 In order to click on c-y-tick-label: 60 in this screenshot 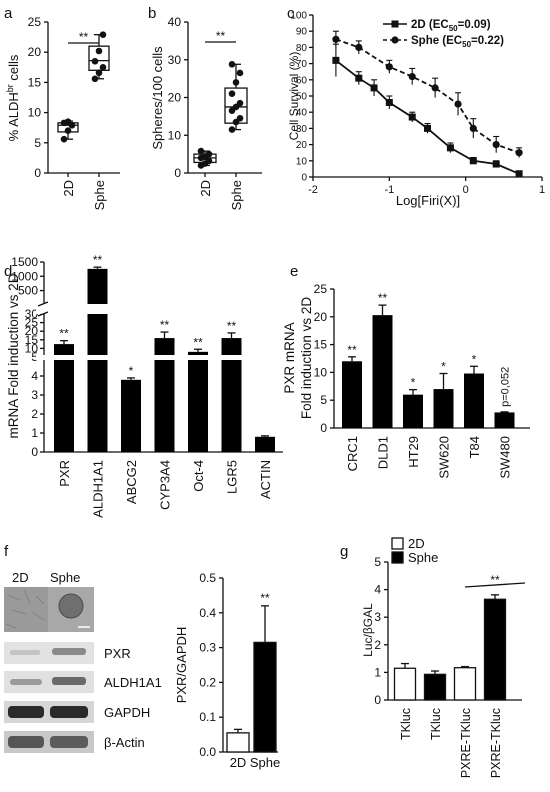, I will do `click(302, 80)`.